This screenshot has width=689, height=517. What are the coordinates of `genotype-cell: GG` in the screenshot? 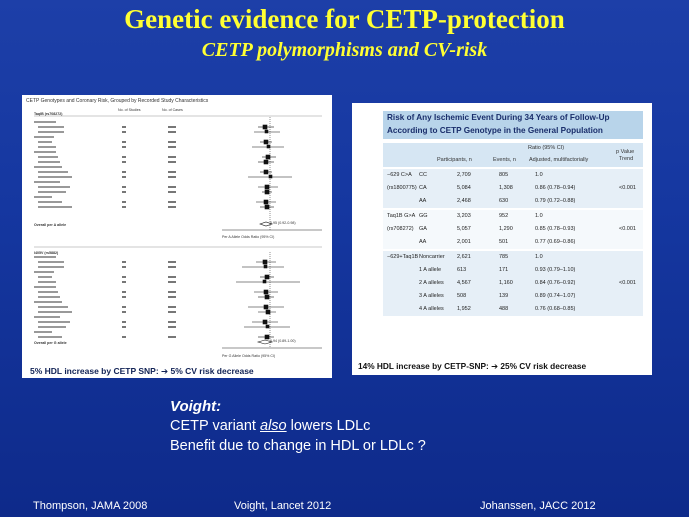 It's located at (423, 216).